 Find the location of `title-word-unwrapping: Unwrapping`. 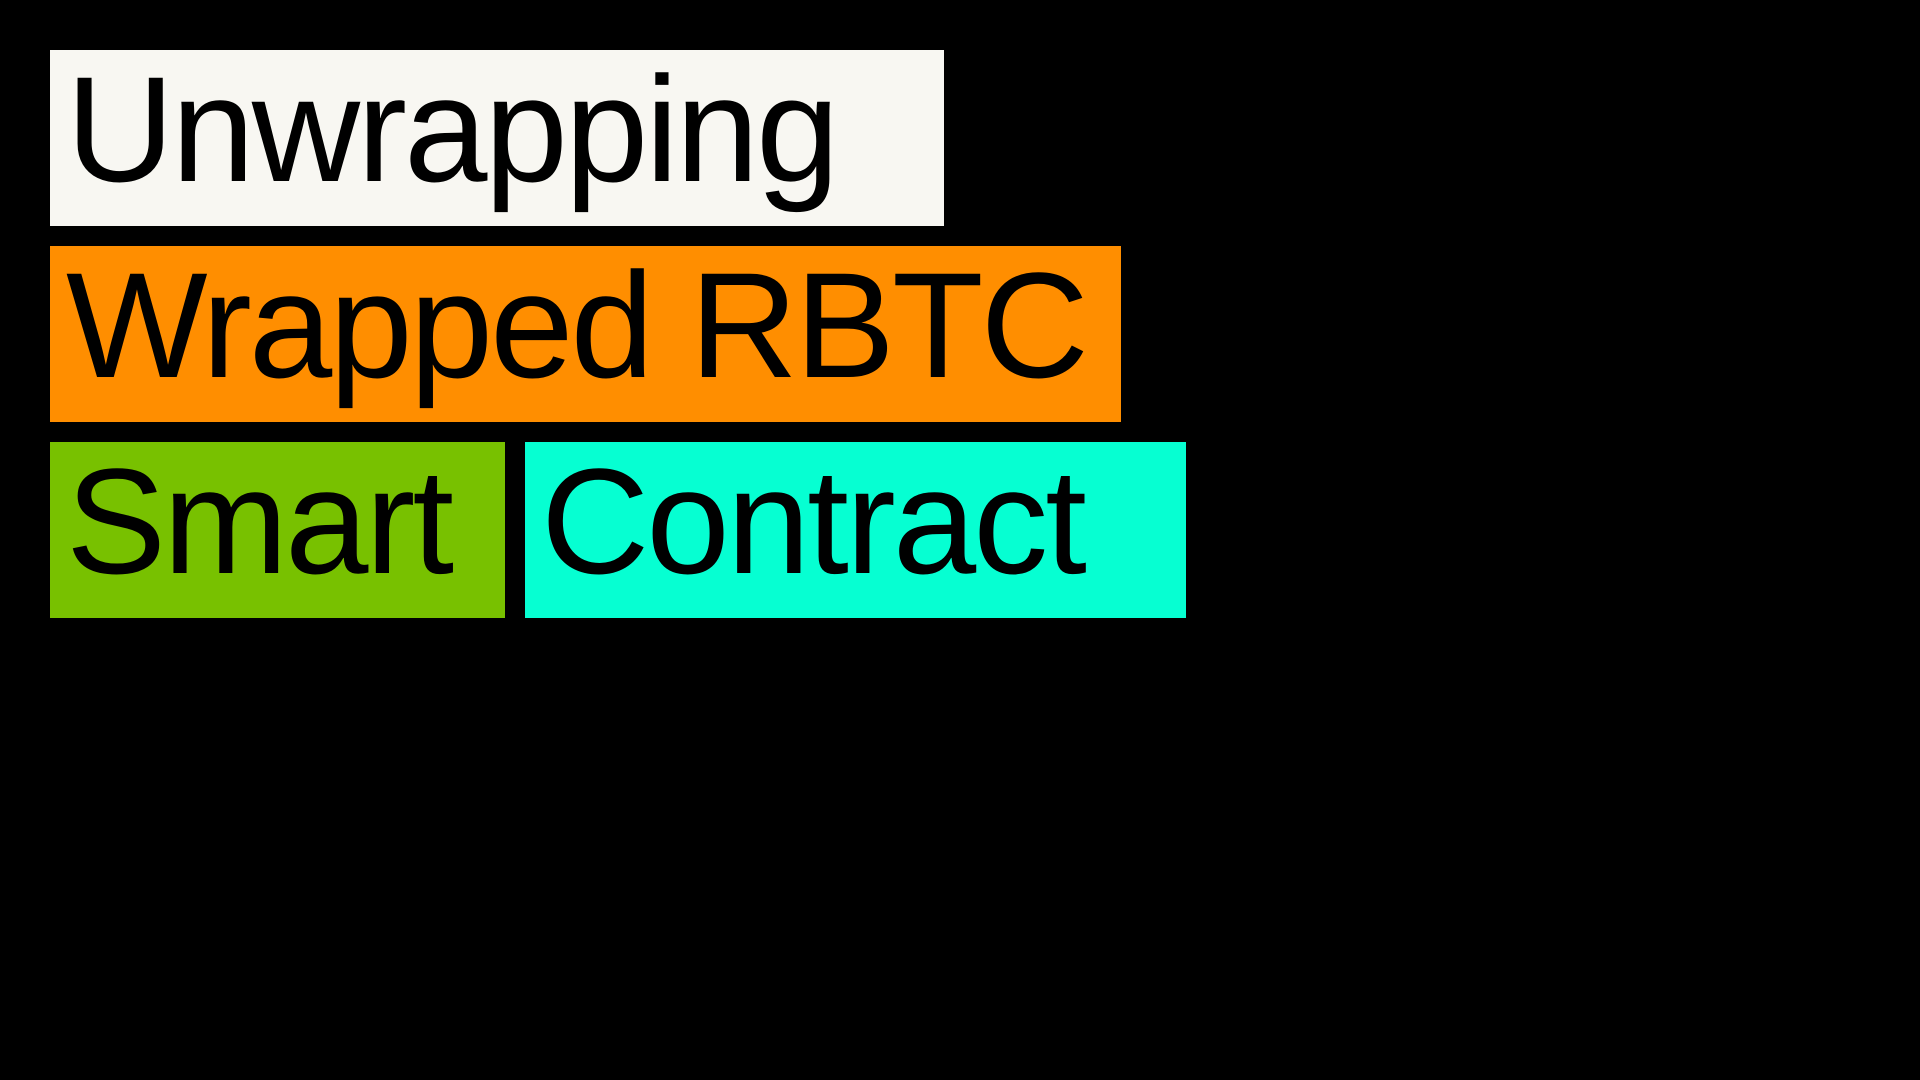

title-word-unwrapping: Unwrapping is located at coordinates (452, 131).